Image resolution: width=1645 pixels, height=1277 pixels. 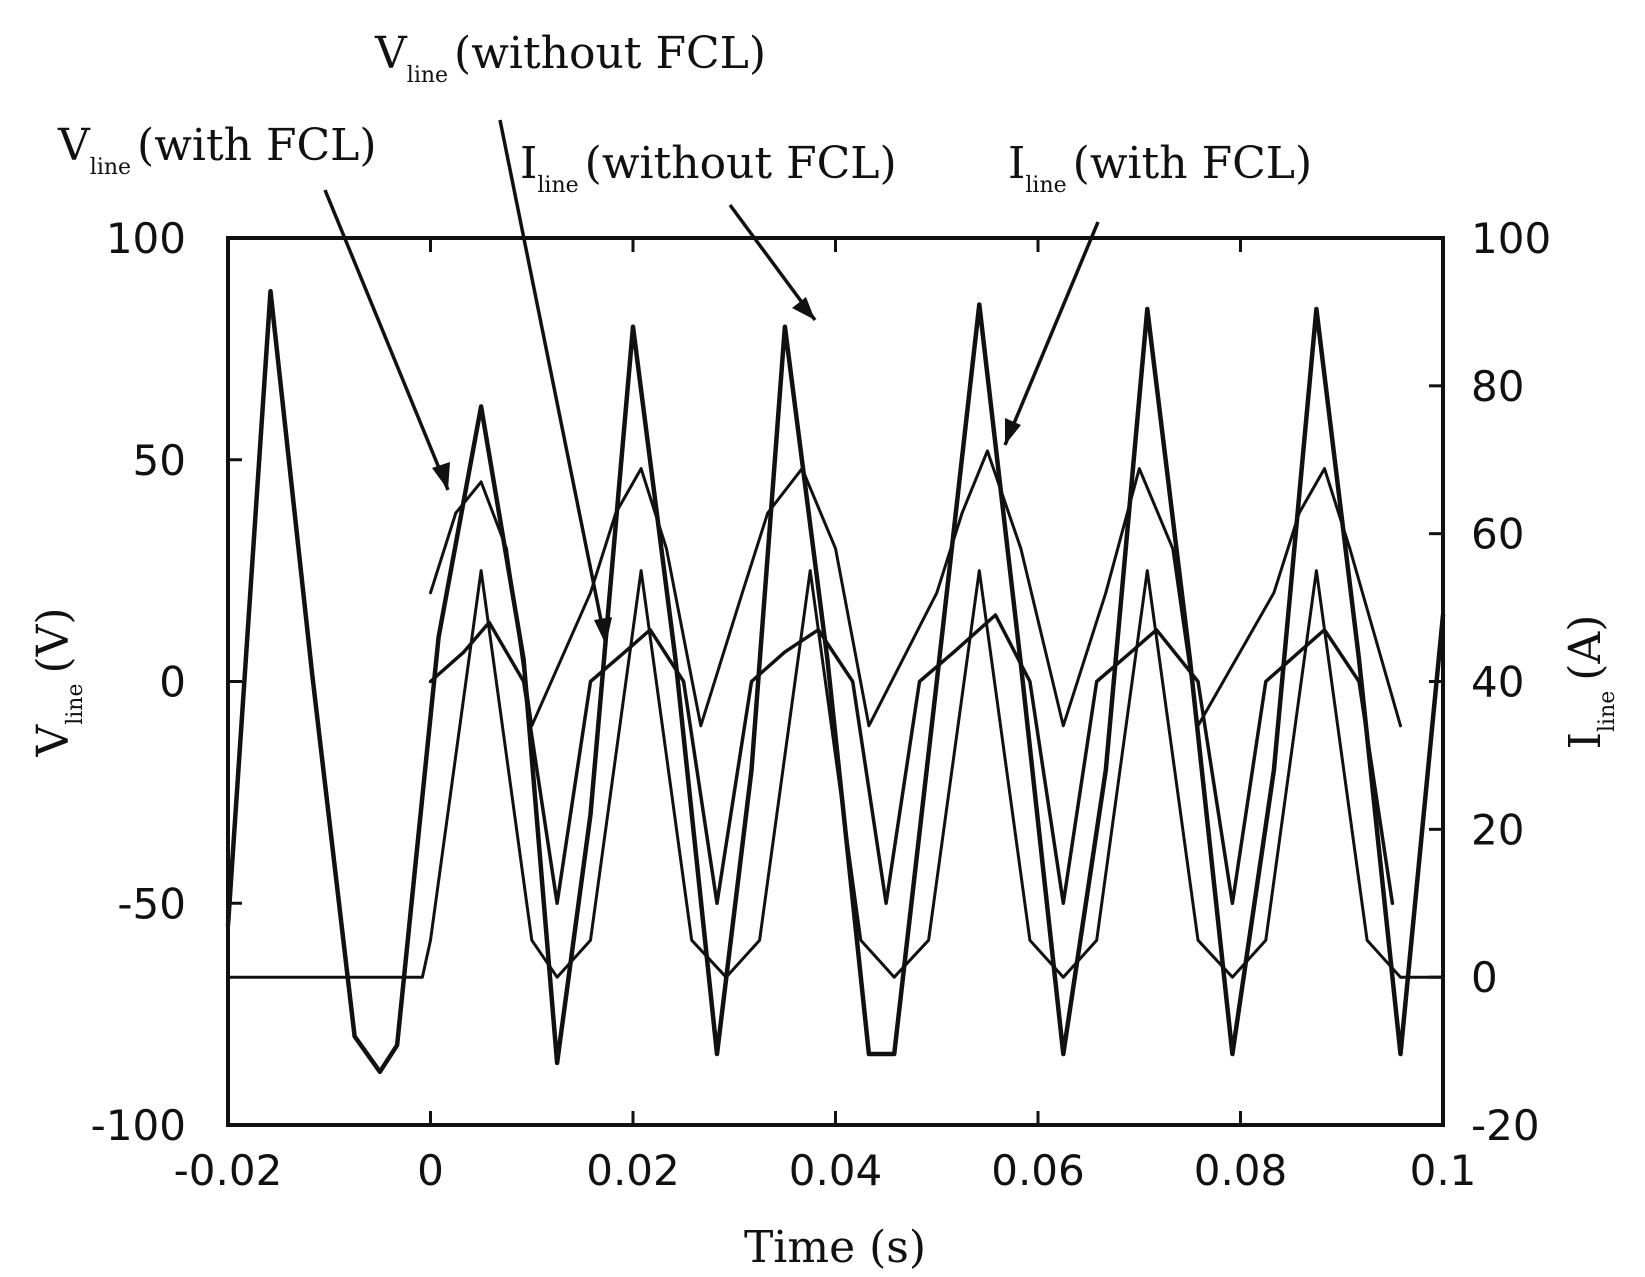 I want to click on arrowhead-i-with-fcl, so click(x=1013, y=431).